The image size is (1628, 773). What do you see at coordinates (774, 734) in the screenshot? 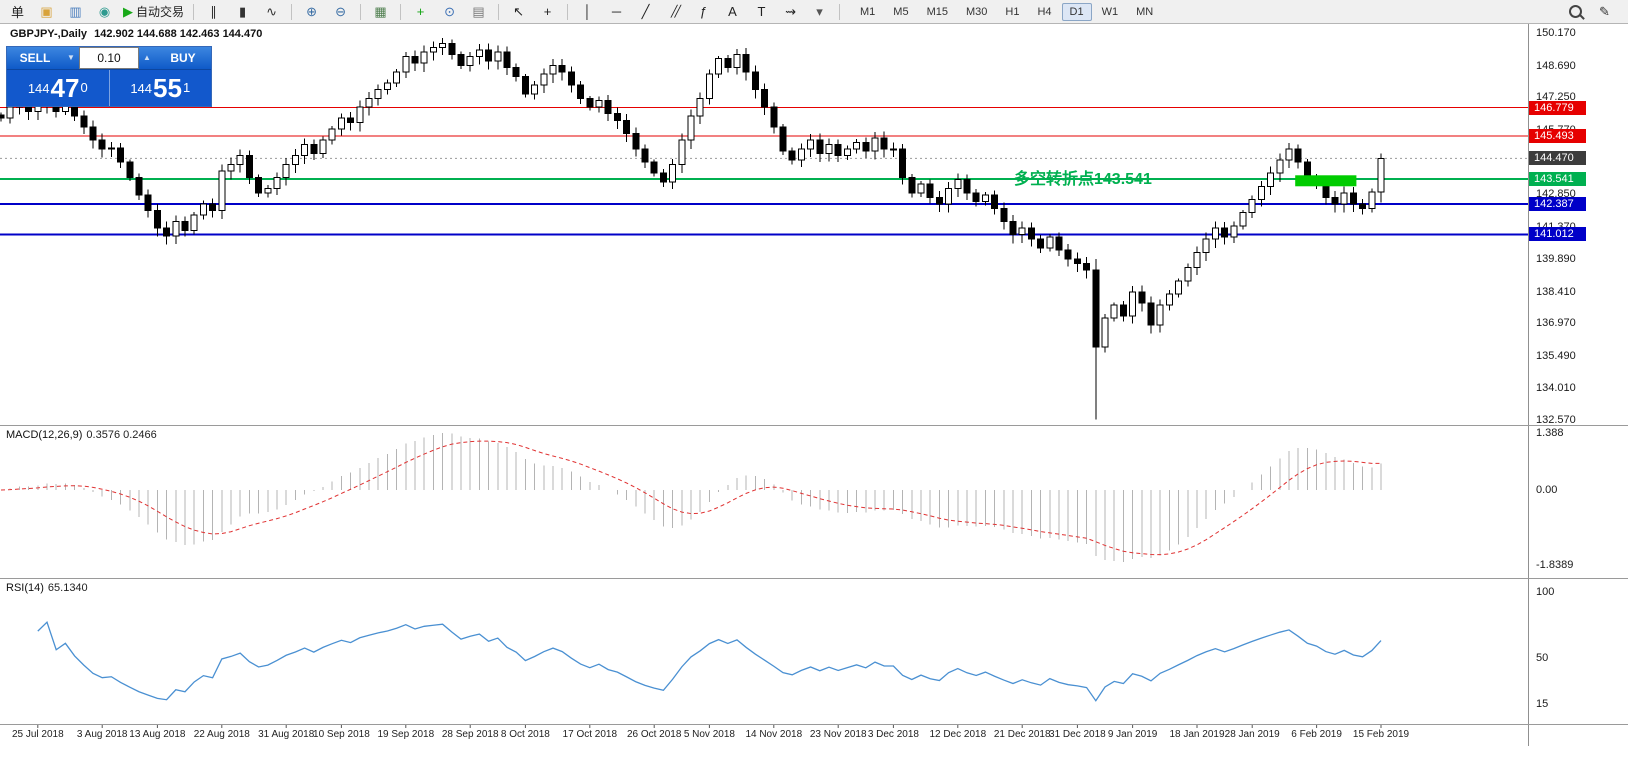
I see `date-label: 14 Nov 2018` at bounding box center [774, 734].